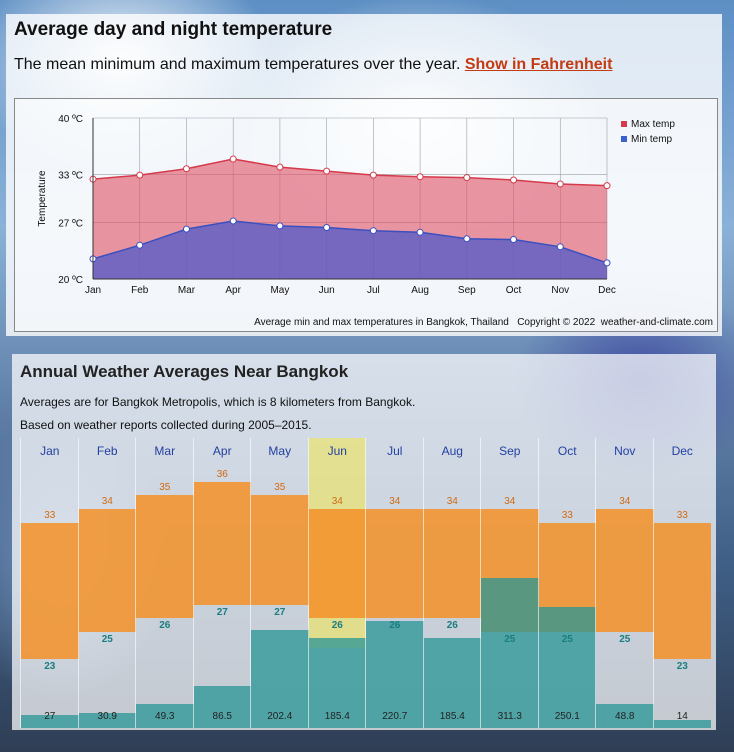 Image resolution: width=734 pixels, height=752 pixels. What do you see at coordinates (567, 716) in the screenshot?
I see `rainfall-label: 250.1` at bounding box center [567, 716].